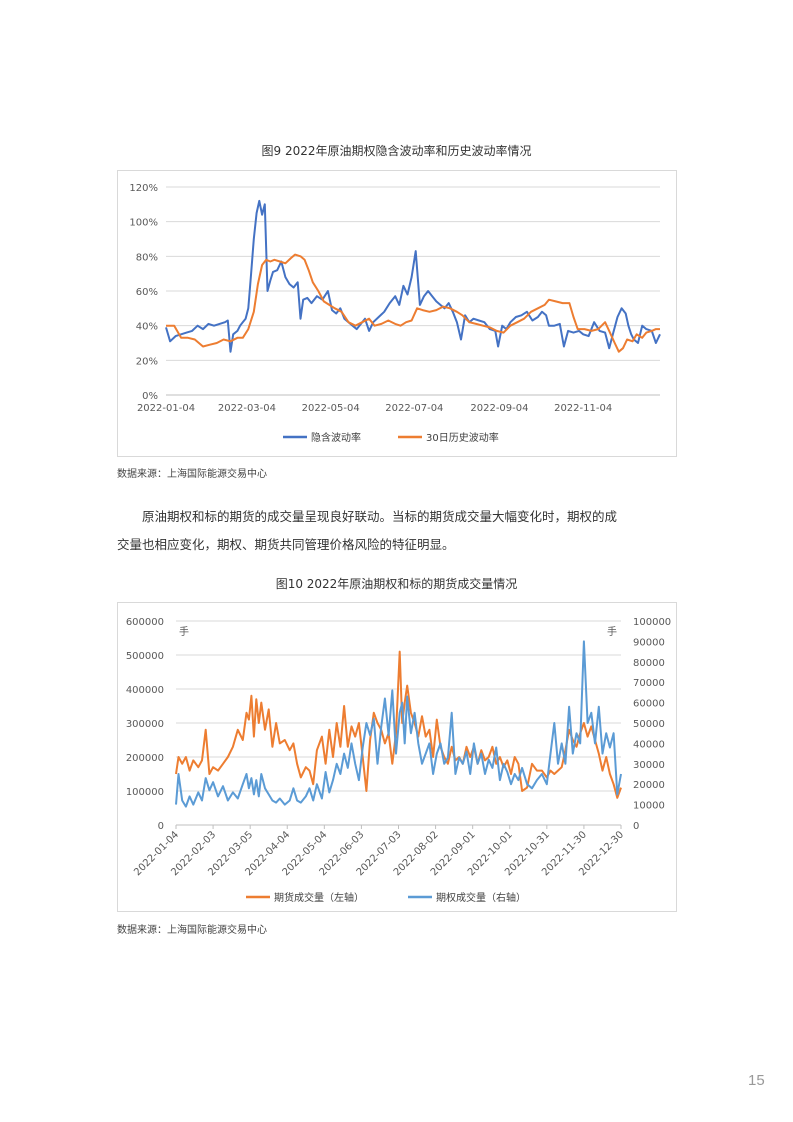  I want to click on y-right-tick-label: 70000, so click(649, 683).